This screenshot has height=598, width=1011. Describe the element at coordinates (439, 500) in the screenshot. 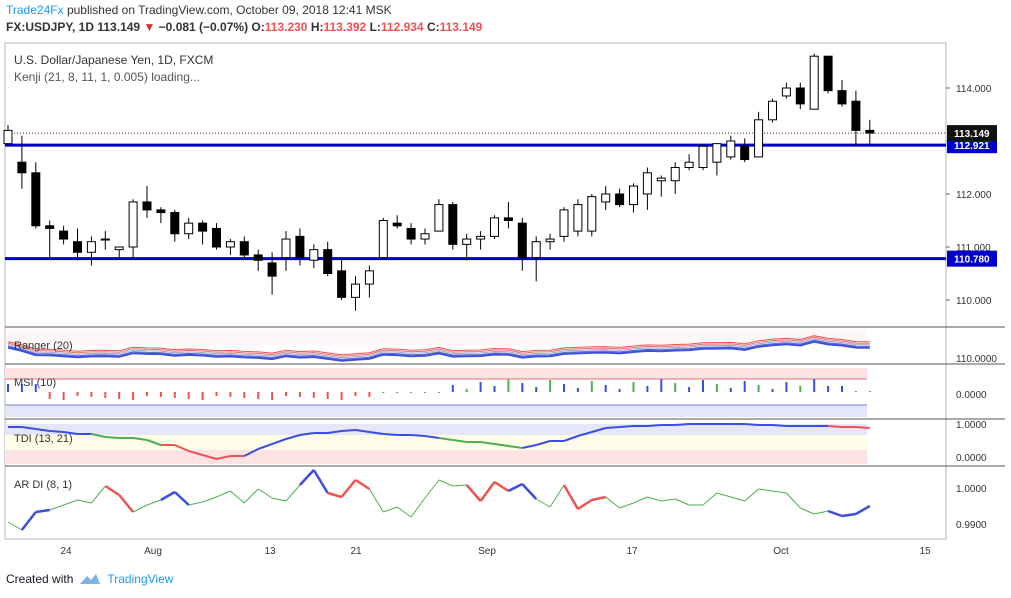

I see `ardi-line` at that location.